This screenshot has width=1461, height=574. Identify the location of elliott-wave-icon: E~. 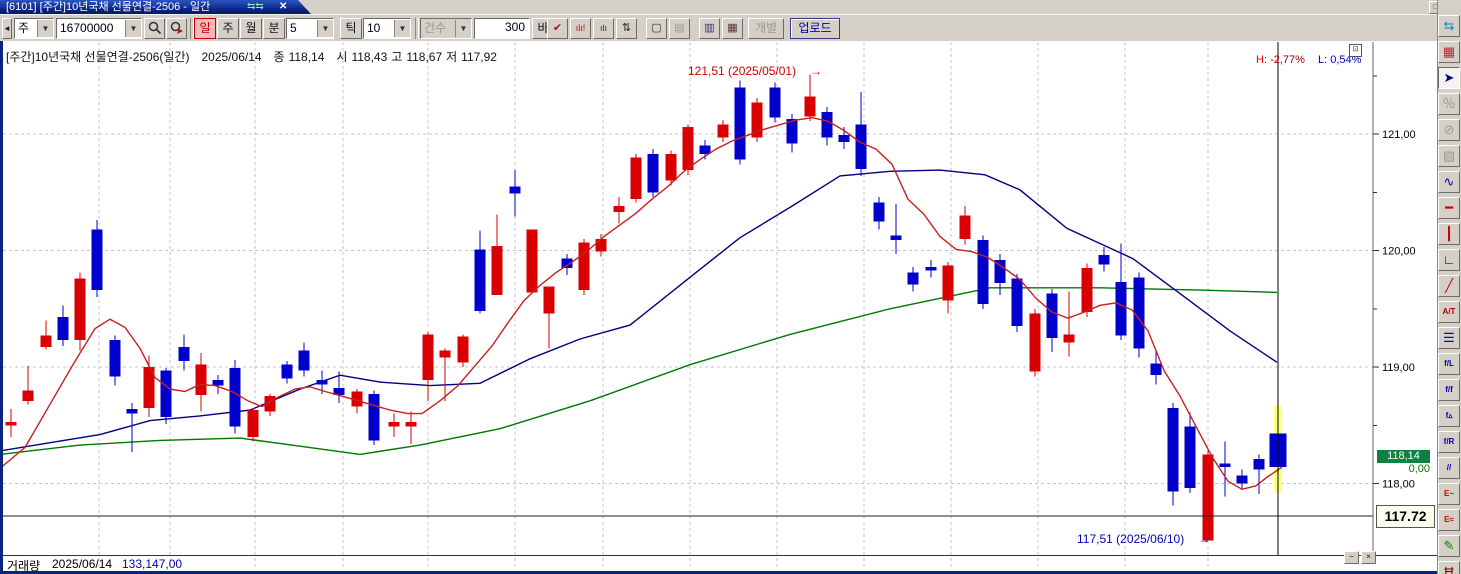
(1449, 494).